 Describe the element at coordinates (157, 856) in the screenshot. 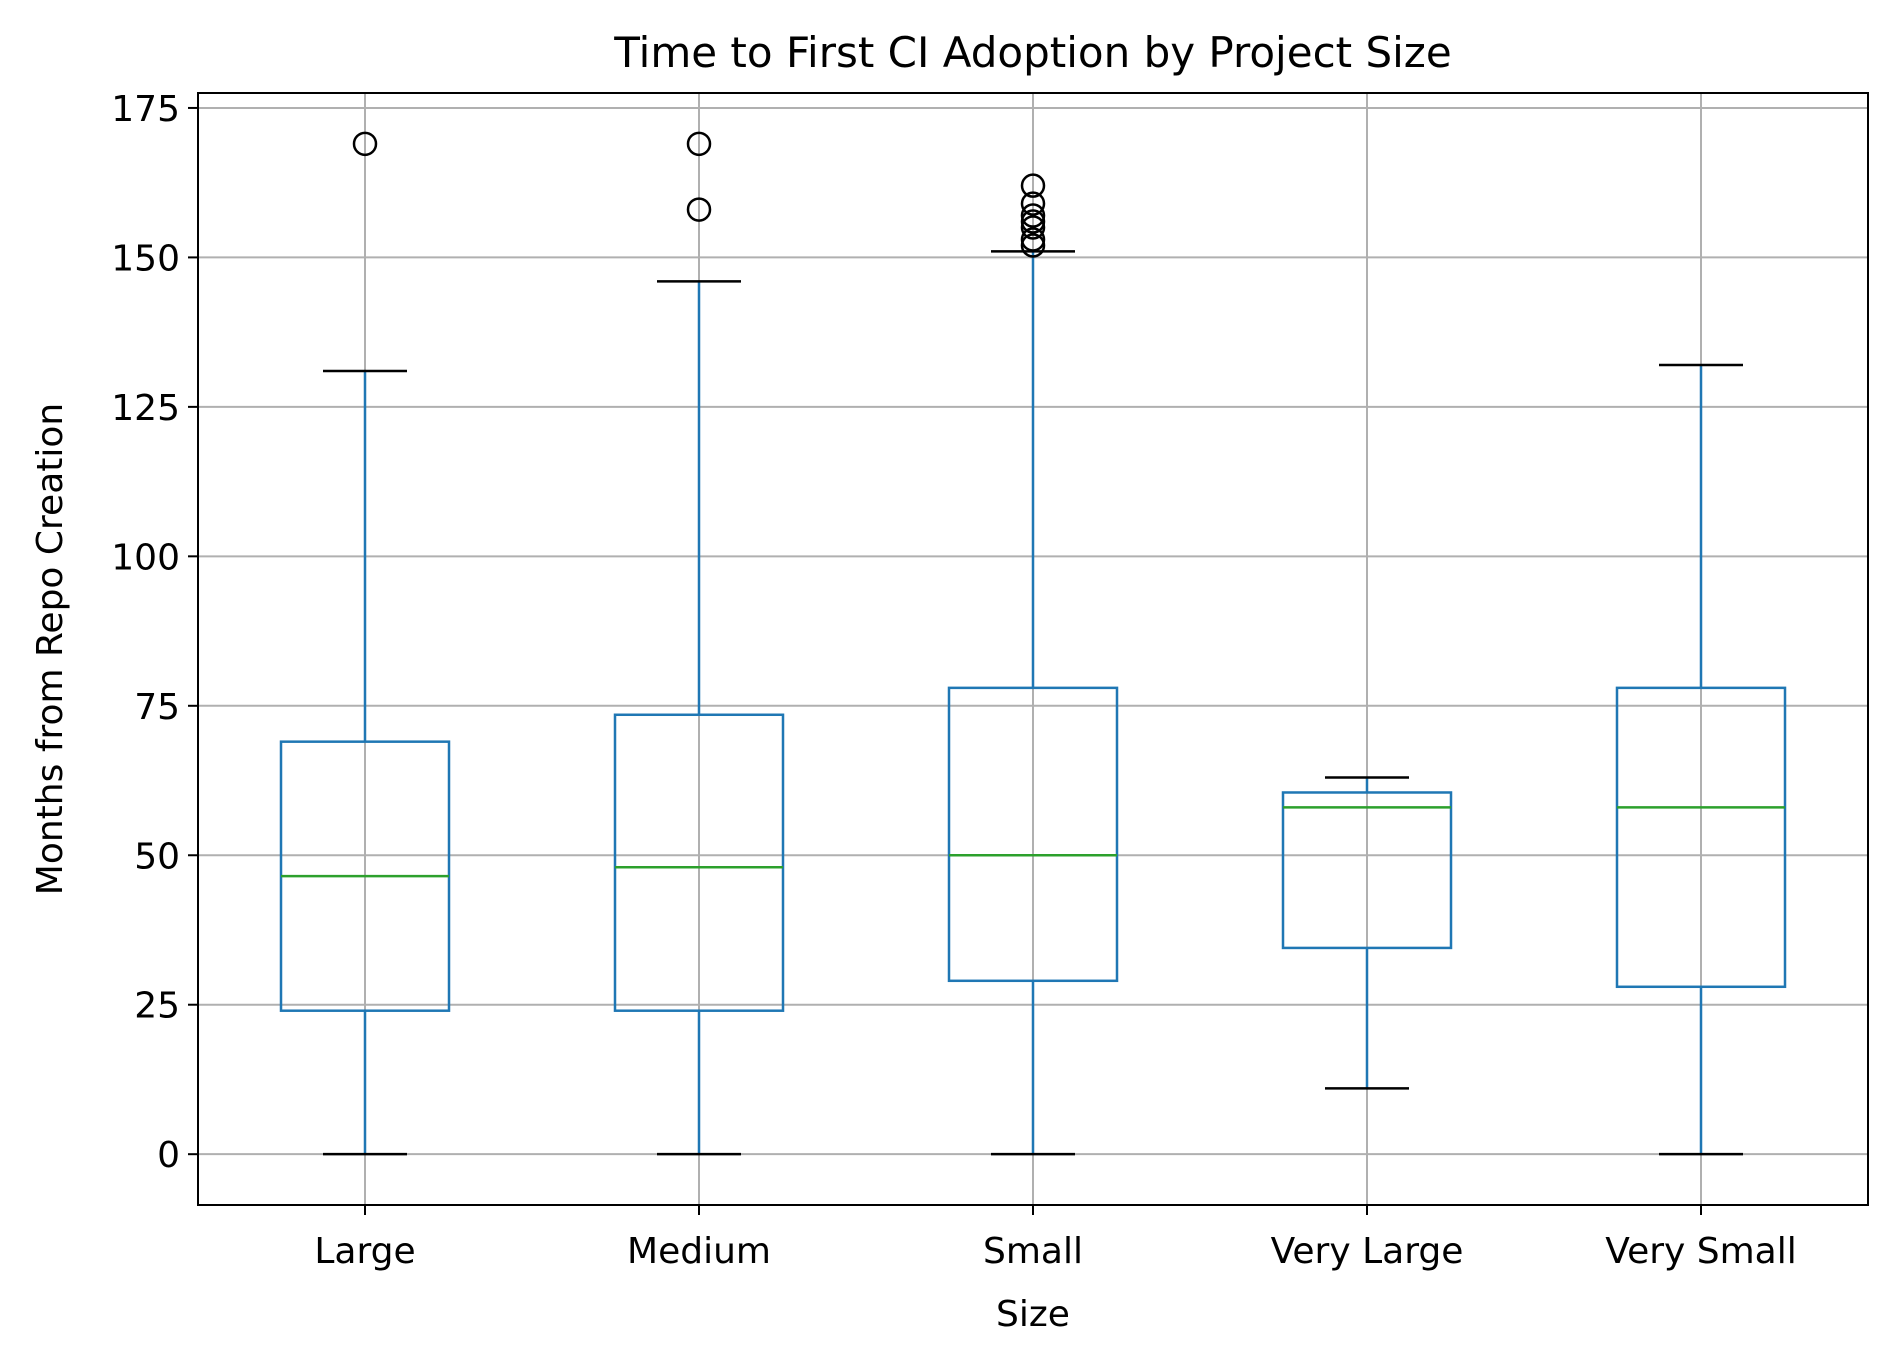

I see `y-tick-label: 50` at that location.